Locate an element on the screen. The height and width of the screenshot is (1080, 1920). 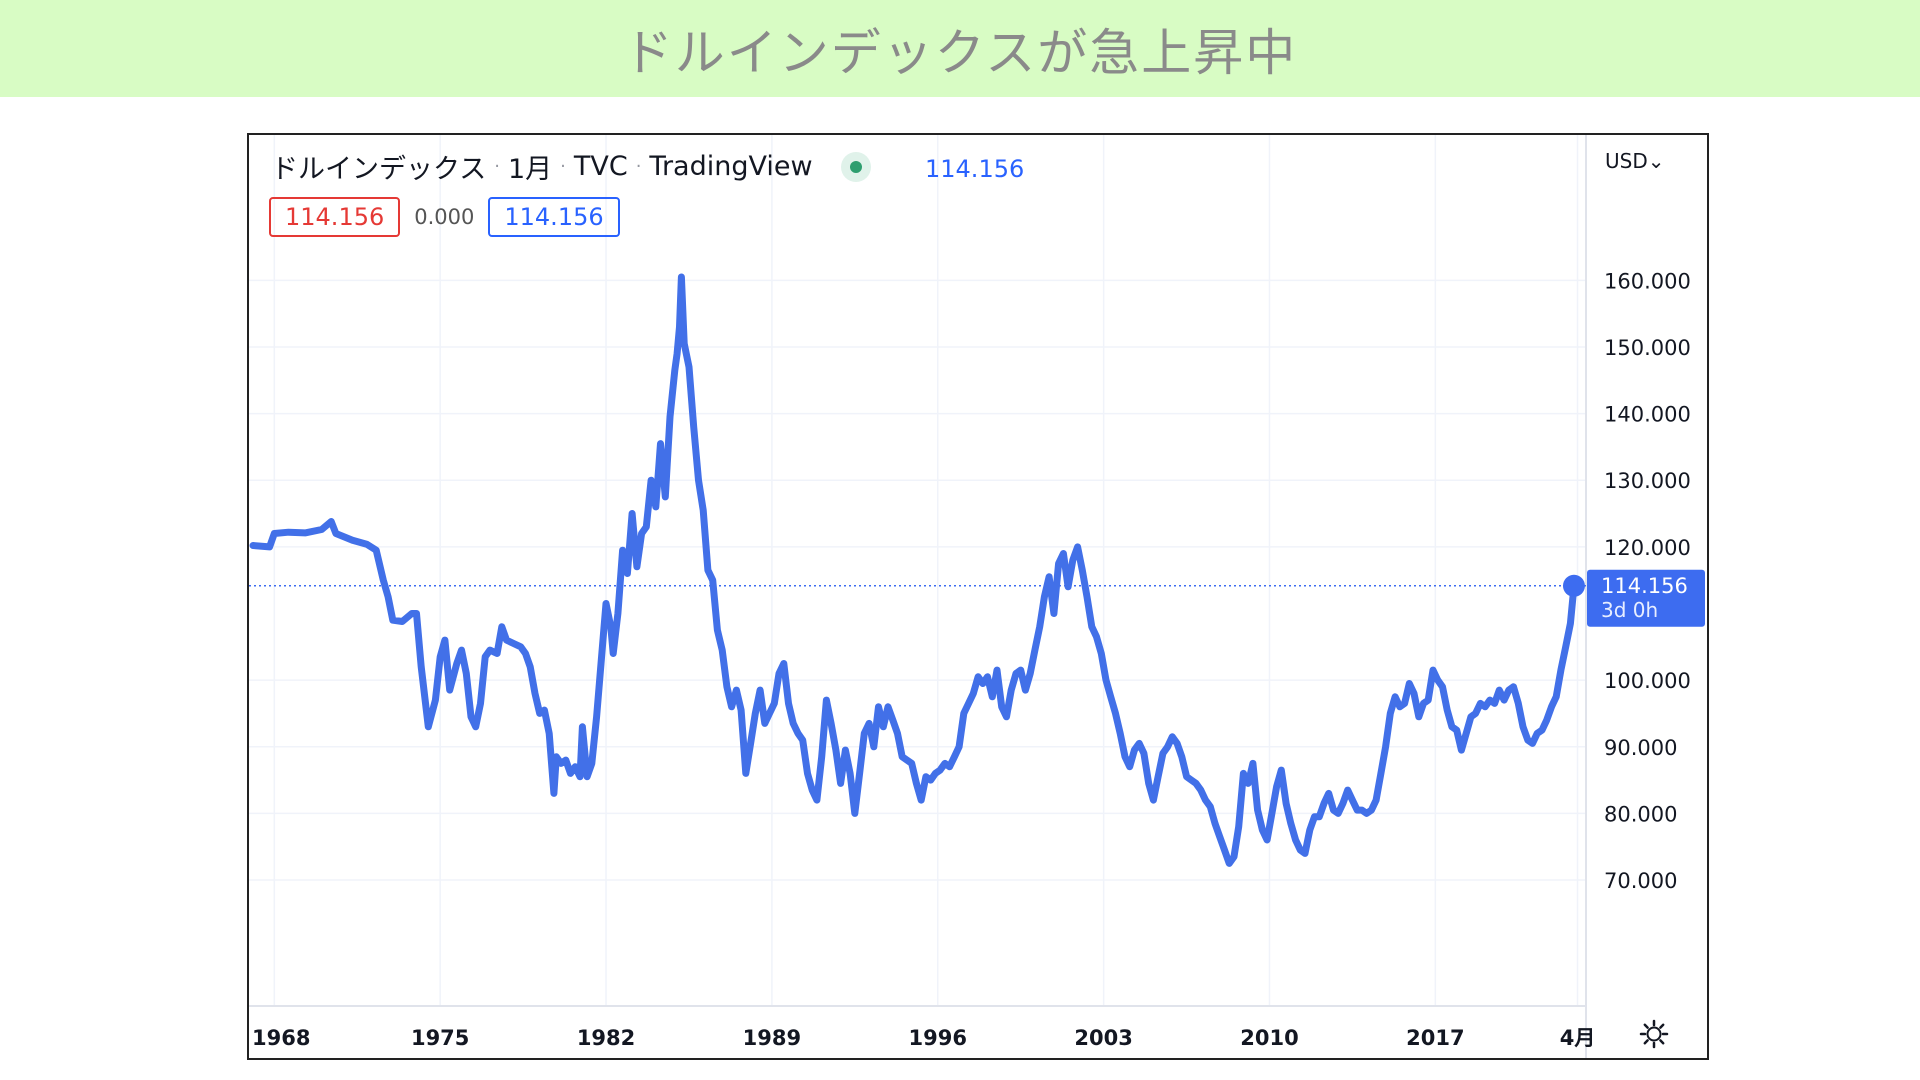
banner: ドルインデックスが急上昇中 is located at coordinates (960, 48).